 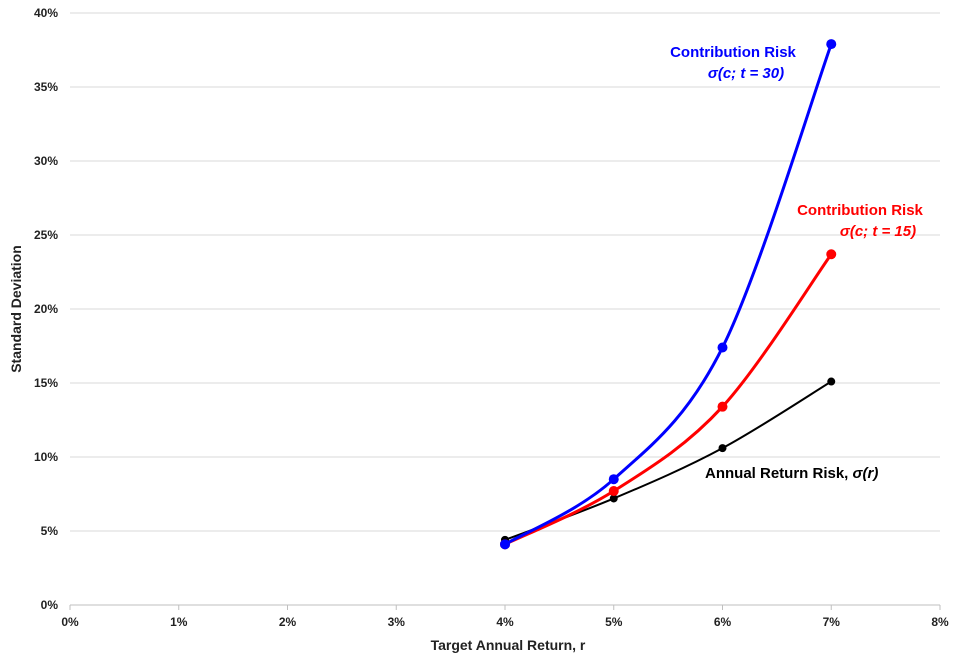 I want to click on series-annual-return-risk, so click(x=668, y=460).